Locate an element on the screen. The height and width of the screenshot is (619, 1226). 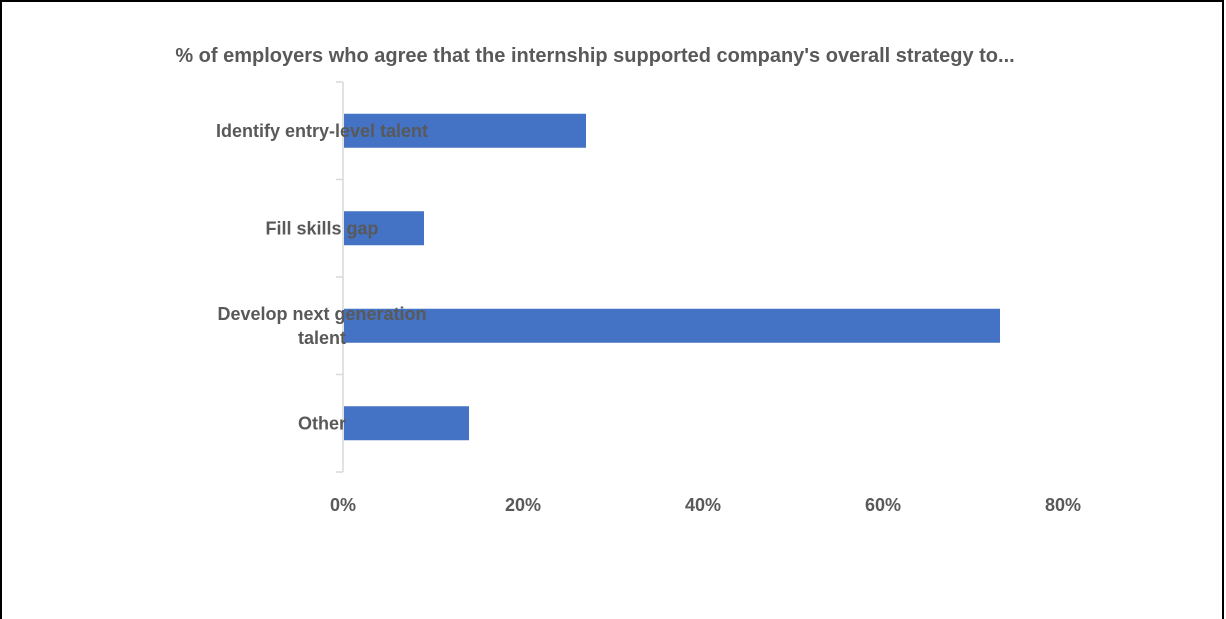
value-axis-tick-label: 60% is located at coordinates (883, 505).